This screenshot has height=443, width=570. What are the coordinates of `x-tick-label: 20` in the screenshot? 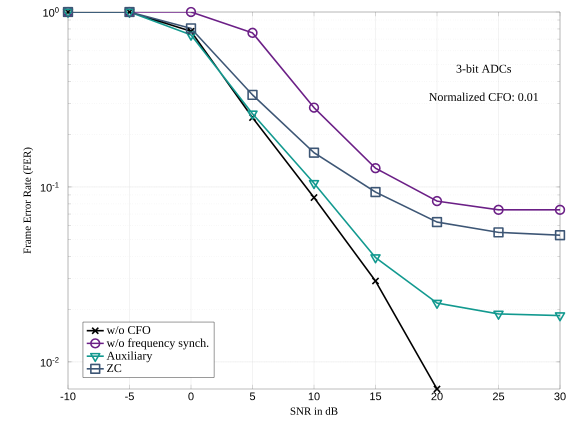 It's located at (437, 396).